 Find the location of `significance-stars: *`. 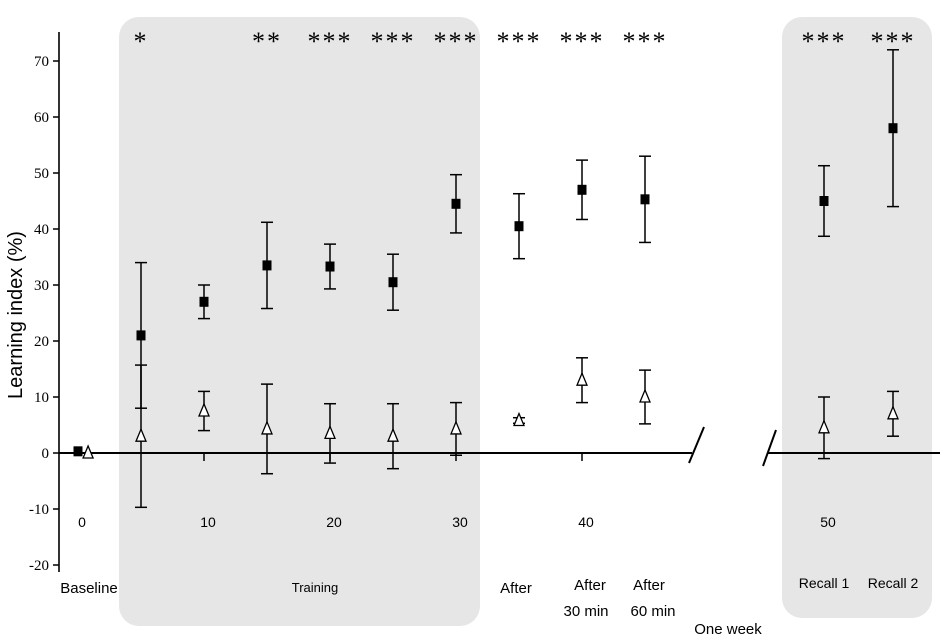

significance-stars: * is located at coordinates (141, 41).